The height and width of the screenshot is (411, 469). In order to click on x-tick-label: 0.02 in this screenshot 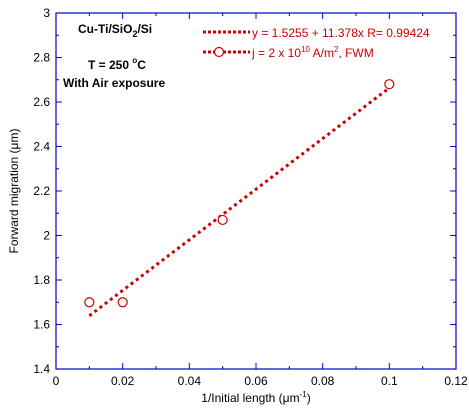, I will do `click(123, 381)`.